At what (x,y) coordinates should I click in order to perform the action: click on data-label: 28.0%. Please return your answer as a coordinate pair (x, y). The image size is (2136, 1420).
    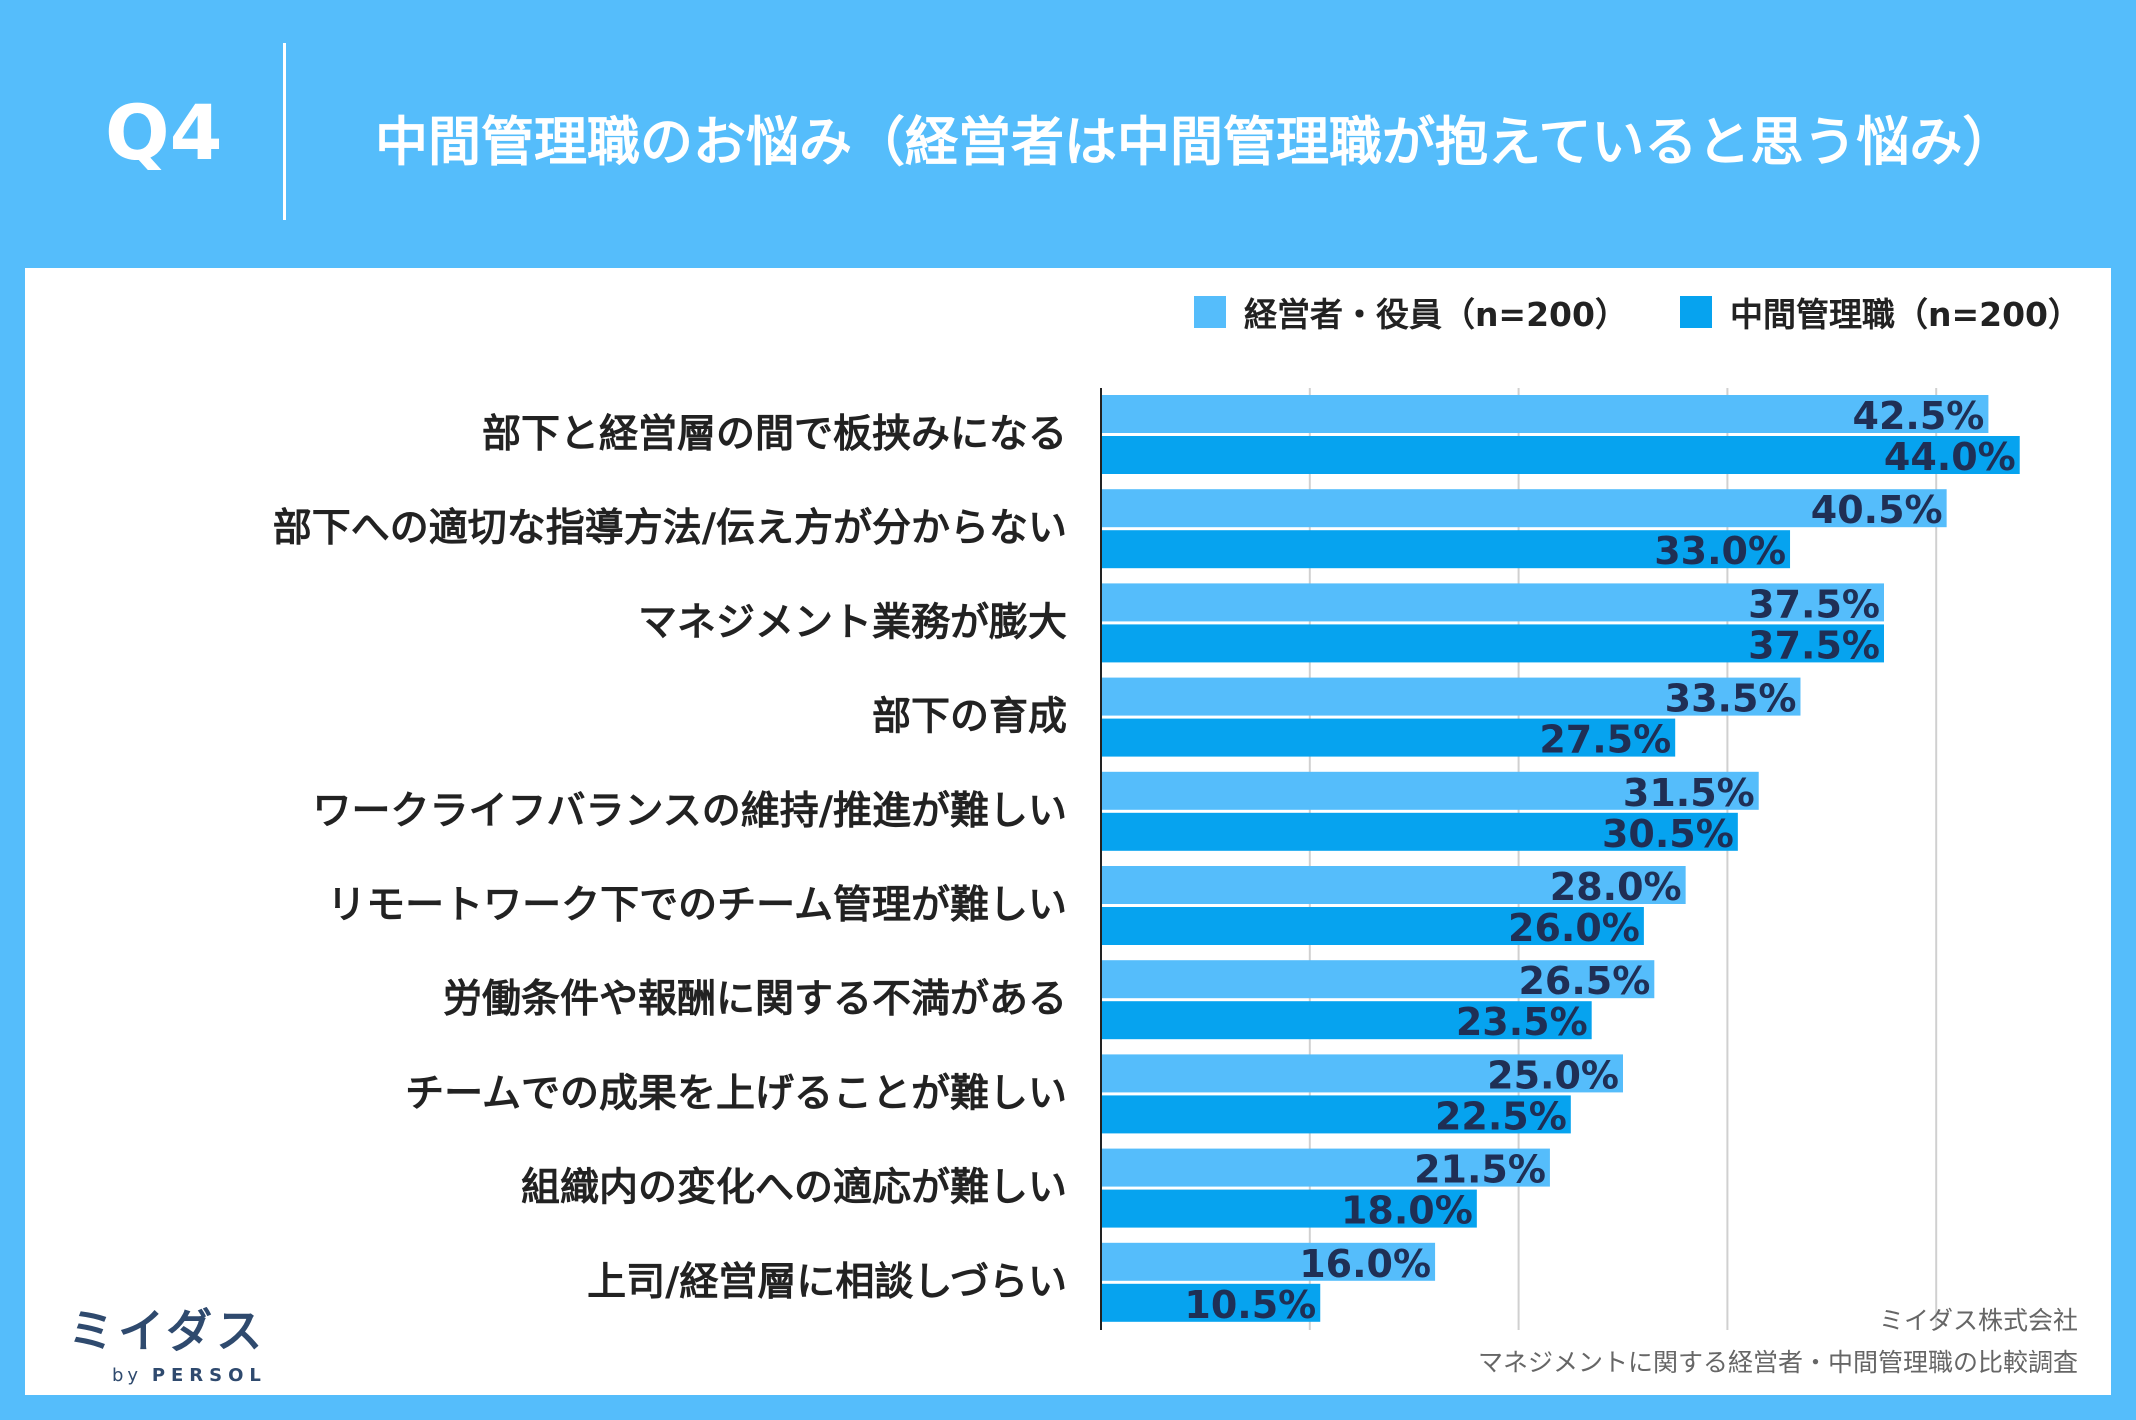
    Looking at the image, I should click on (1616, 887).